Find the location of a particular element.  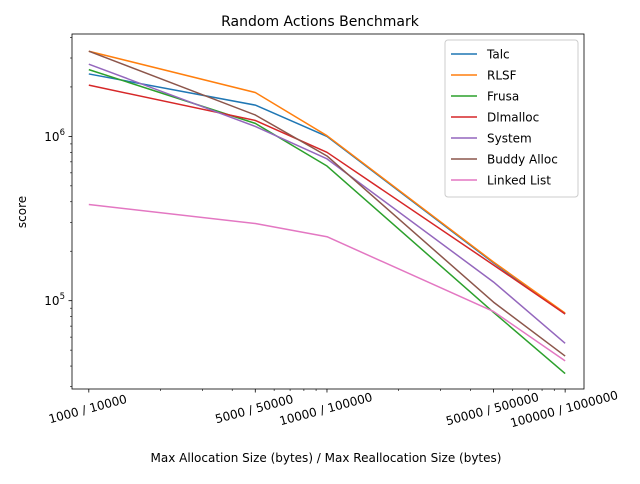

legend-label: Buddy Alloc is located at coordinates (522, 160).